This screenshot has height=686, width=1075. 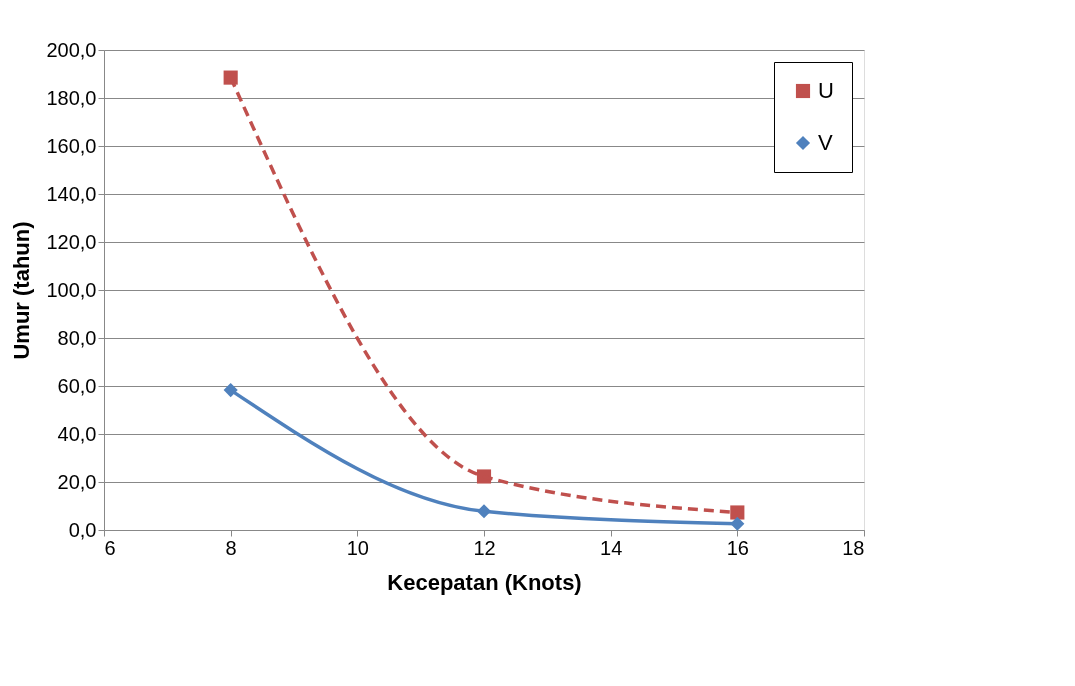 What do you see at coordinates (484, 547) in the screenshot?
I see `x-tick-label: 12` at bounding box center [484, 547].